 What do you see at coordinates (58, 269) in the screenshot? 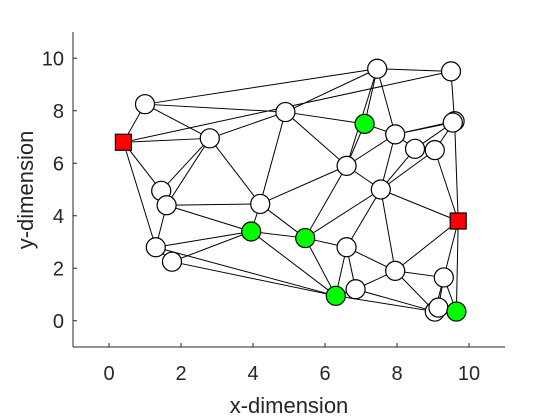
I see `y-tick-label: 2` at bounding box center [58, 269].